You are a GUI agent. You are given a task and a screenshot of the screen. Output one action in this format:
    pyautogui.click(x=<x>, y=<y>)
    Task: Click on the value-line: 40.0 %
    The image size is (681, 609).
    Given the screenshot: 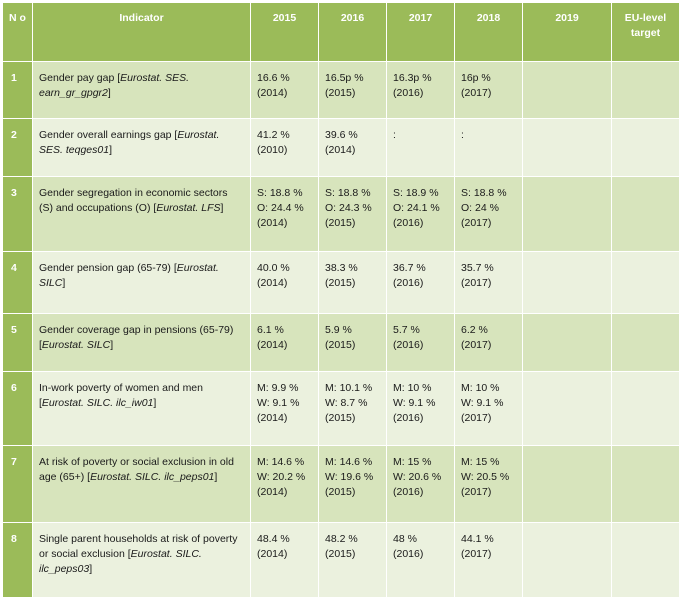 What is the action you would take?
    pyautogui.click(x=273, y=268)
    